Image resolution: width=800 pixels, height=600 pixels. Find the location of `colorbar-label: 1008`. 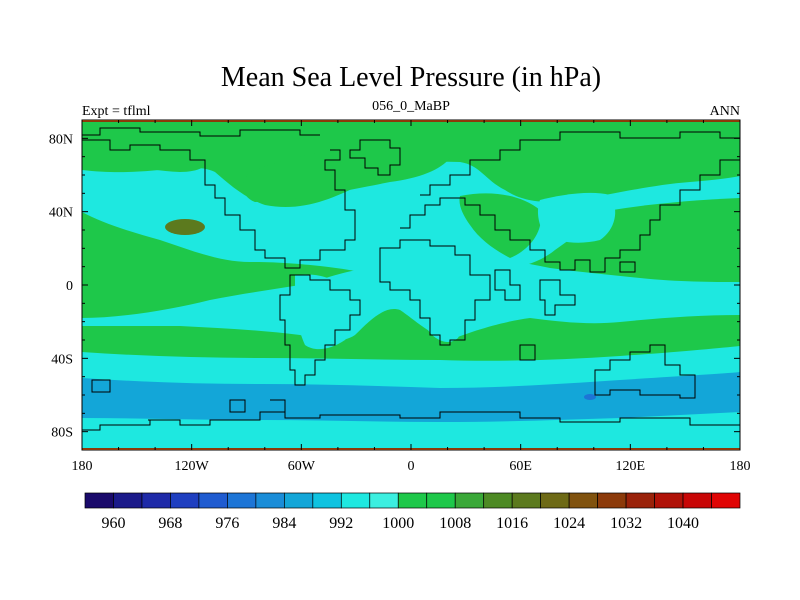

colorbar-label: 1008 is located at coordinates (455, 523).